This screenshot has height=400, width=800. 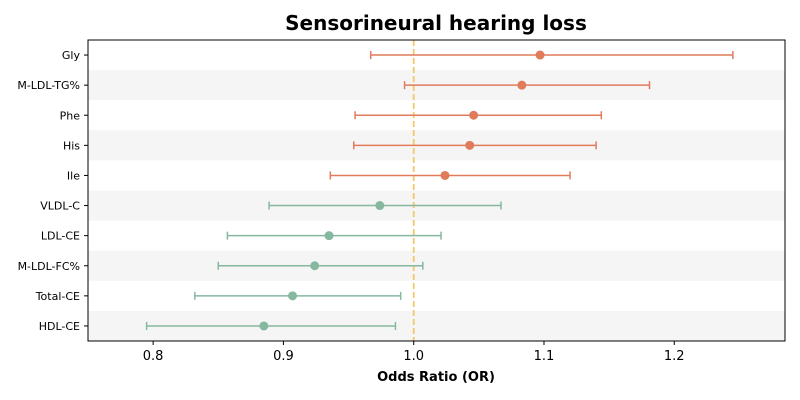 I want to click on x-tick-label: 1.0, so click(x=413, y=356).